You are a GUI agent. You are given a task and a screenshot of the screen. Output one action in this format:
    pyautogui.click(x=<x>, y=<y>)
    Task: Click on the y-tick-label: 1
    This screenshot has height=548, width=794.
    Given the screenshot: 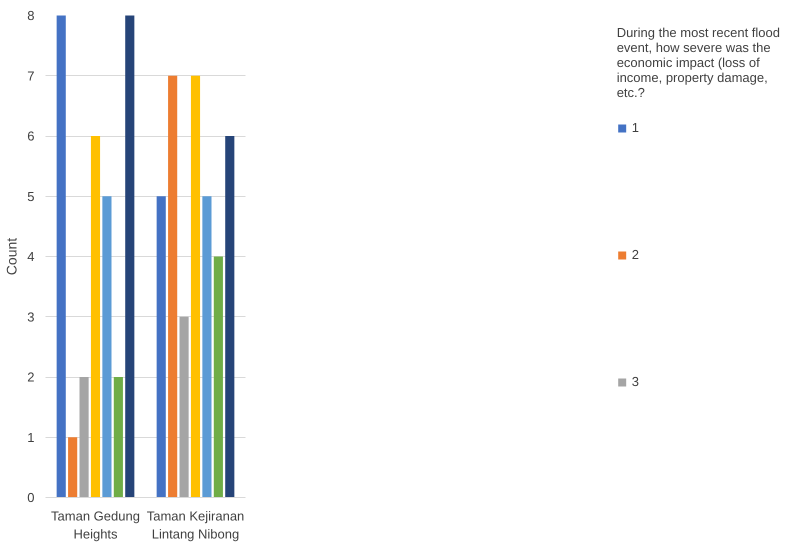 What is the action you would take?
    pyautogui.click(x=31, y=437)
    